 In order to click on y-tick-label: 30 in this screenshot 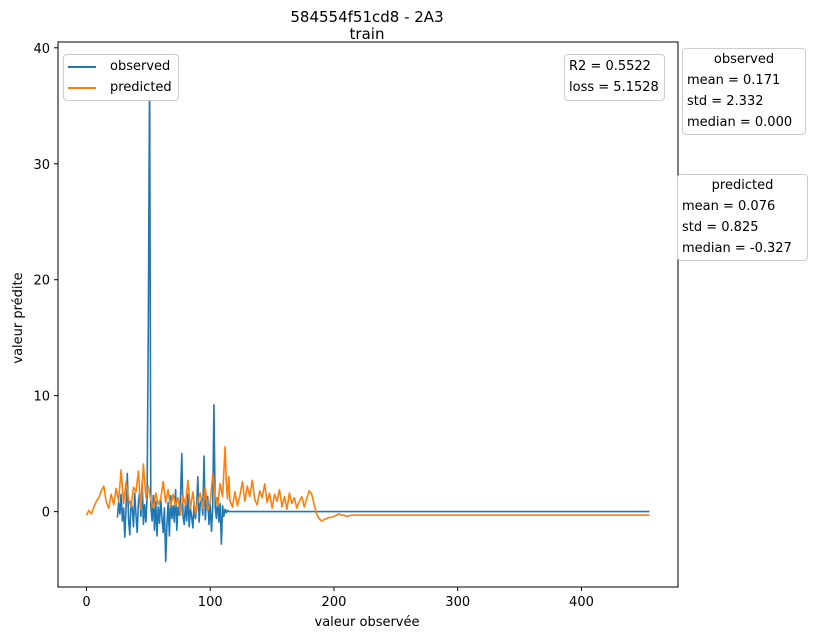, I will do `click(41, 165)`.